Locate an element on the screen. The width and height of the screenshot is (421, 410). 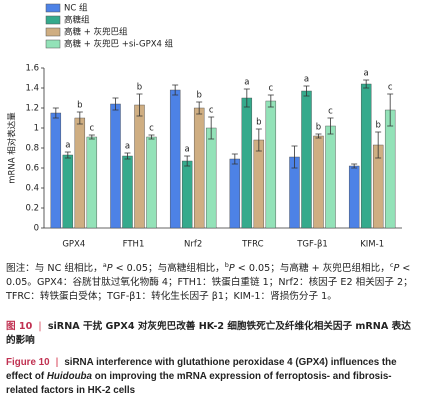
y-tick-label: 0 is located at coordinates (36, 229).